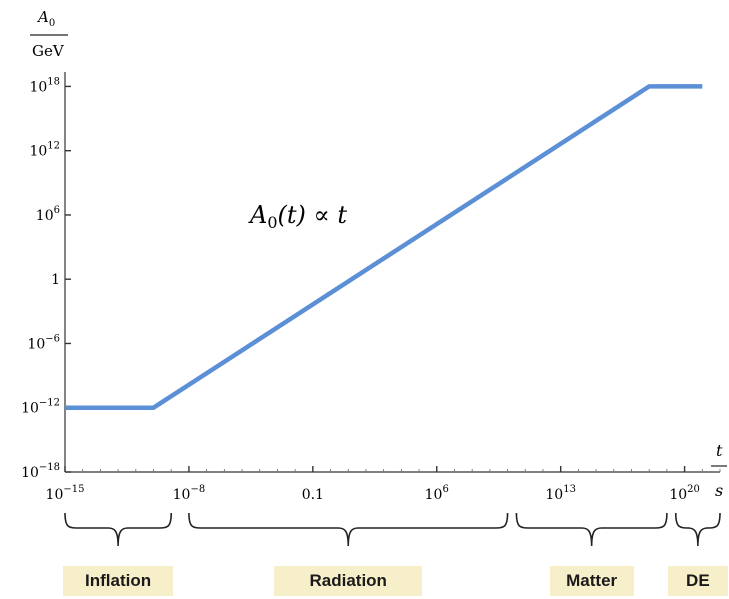 The image size is (729, 599). Describe the element at coordinates (719, 450) in the screenshot. I see `x-label-num: t` at that location.